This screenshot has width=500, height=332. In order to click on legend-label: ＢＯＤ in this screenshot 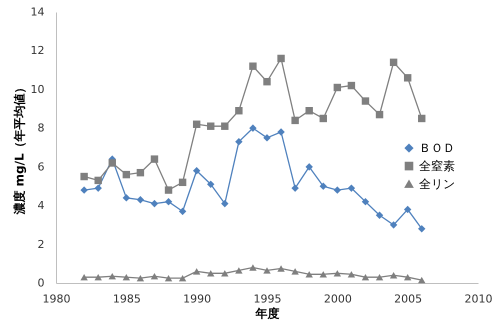, I will do `click(437, 148)`.